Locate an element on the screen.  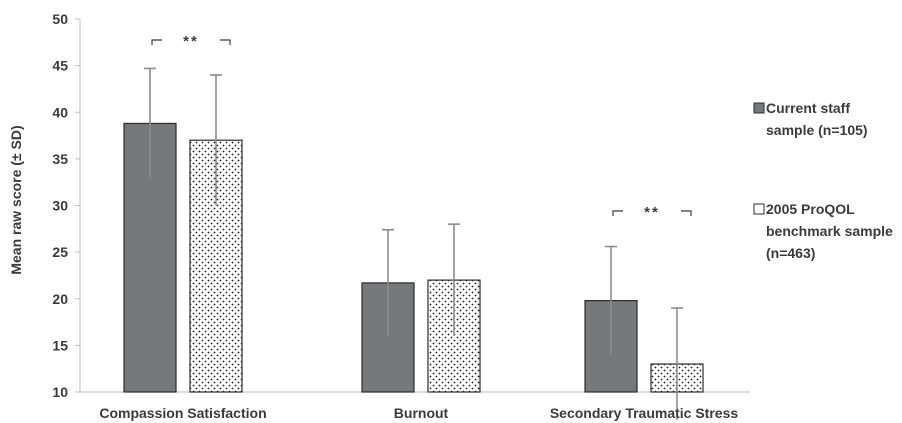
y-axis-ticks: 10 15 20 25 30 35 40 45 50 is located at coordinates (66, 205).